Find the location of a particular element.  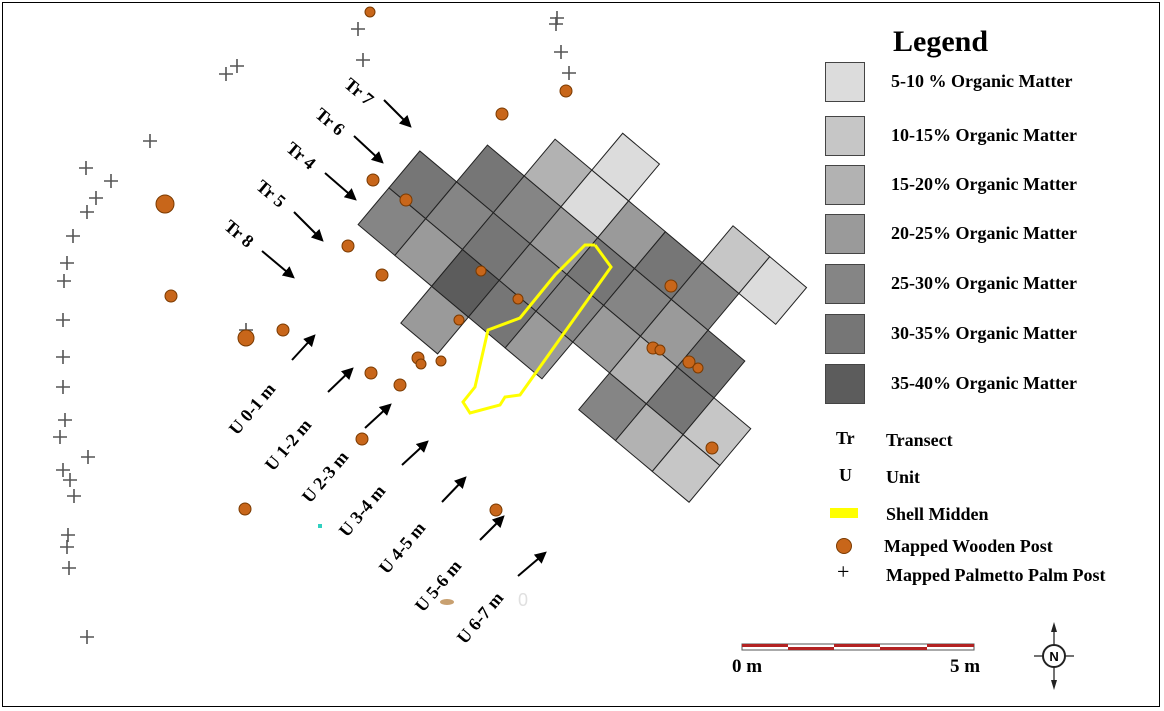

legend-title: Legend is located at coordinates (941, 41).